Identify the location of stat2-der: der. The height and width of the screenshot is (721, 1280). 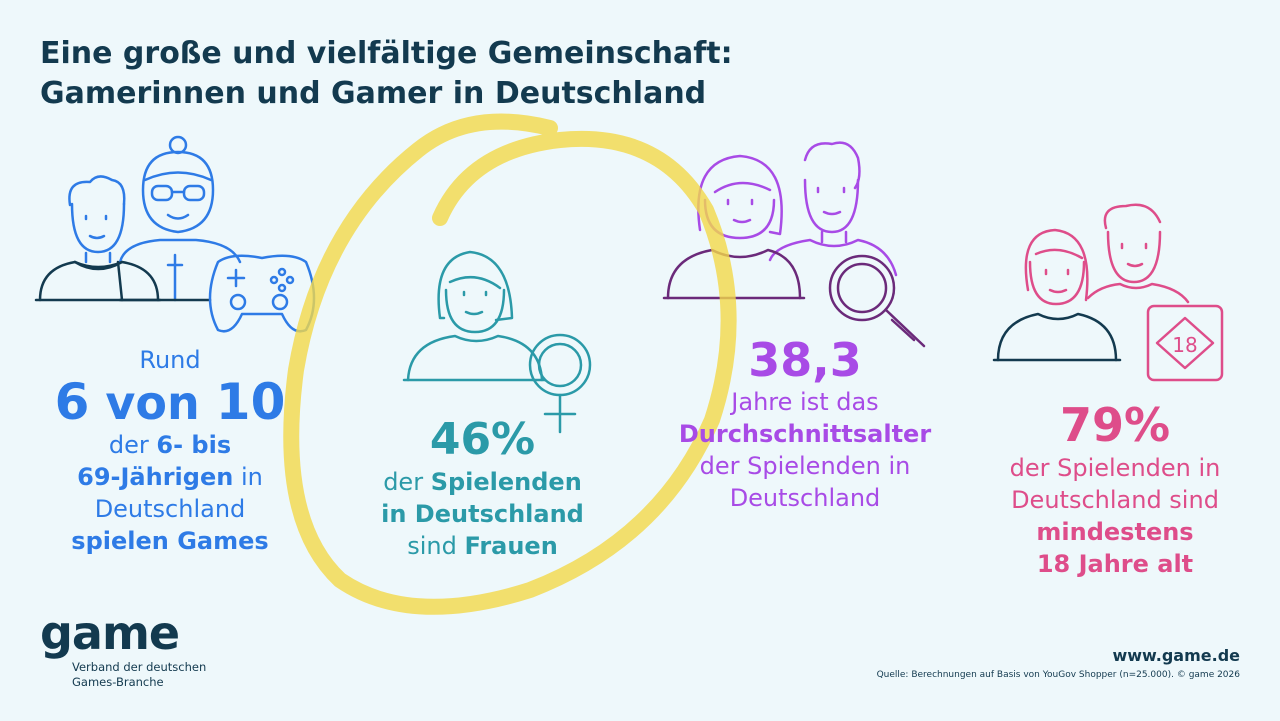
(407, 482).